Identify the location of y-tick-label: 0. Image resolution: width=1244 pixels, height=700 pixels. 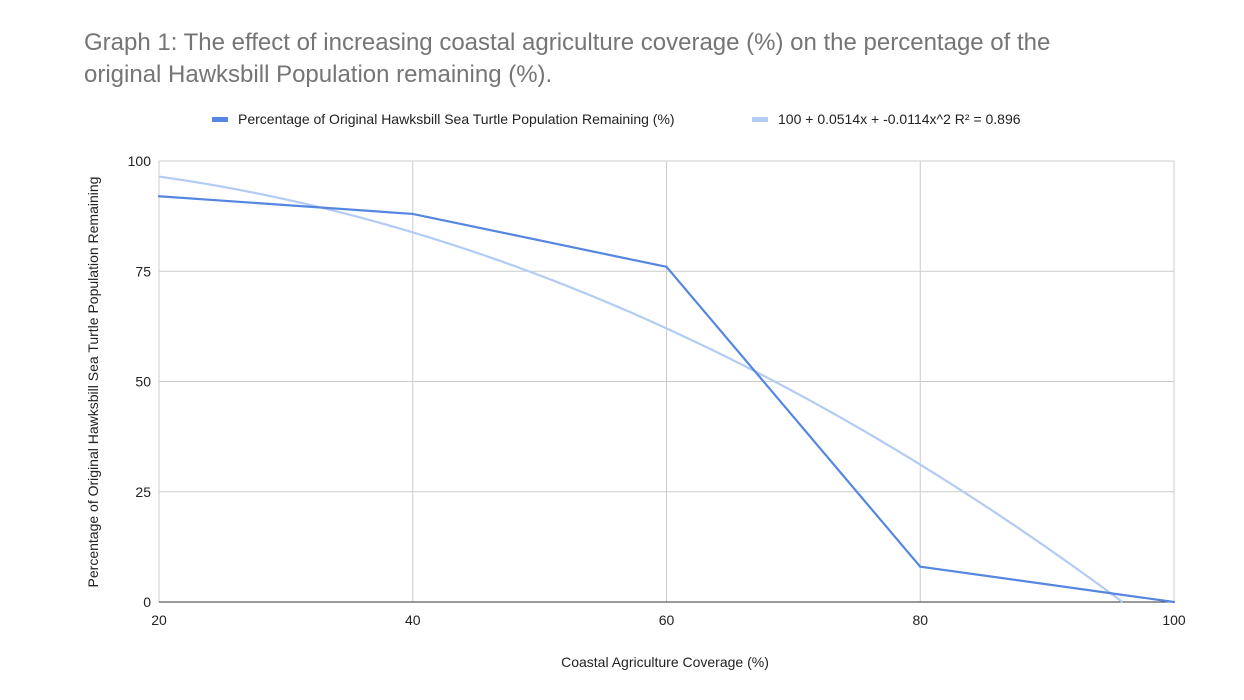
(147, 602).